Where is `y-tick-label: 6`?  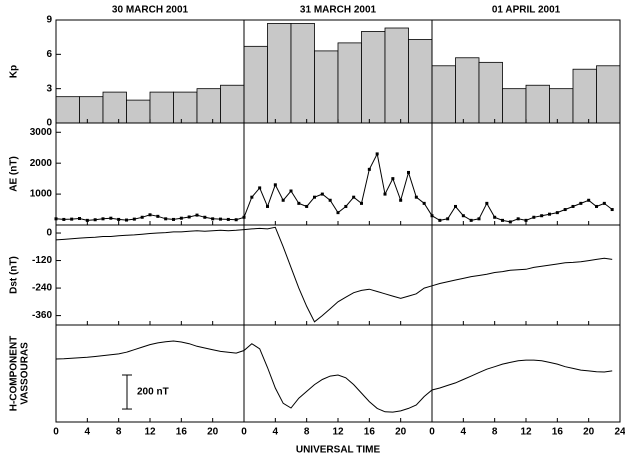 y-tick-label: 6 is located at coordinates (49, 54).